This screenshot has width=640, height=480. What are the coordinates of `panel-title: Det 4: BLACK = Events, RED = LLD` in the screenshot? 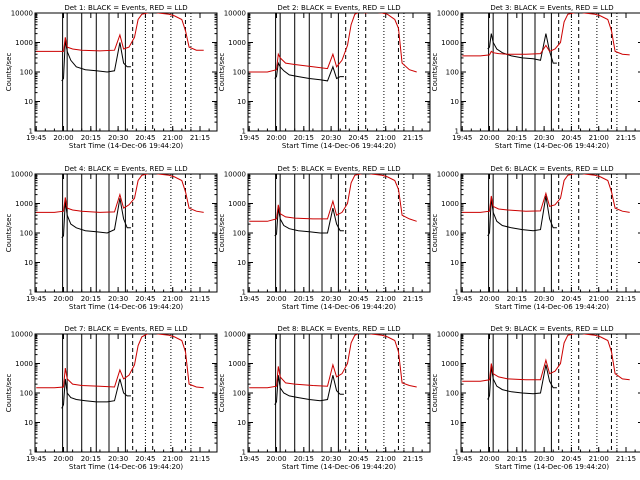 It's located at (125, 169).